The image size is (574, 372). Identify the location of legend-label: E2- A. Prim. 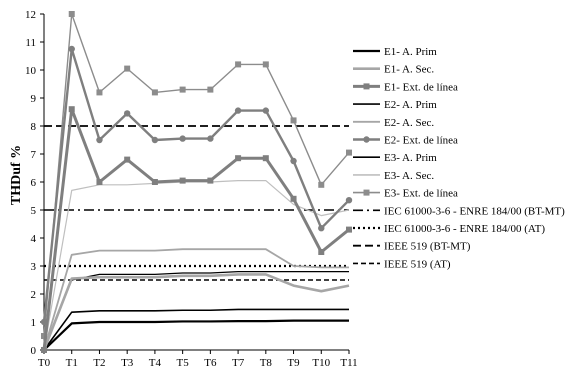
(410, 105).